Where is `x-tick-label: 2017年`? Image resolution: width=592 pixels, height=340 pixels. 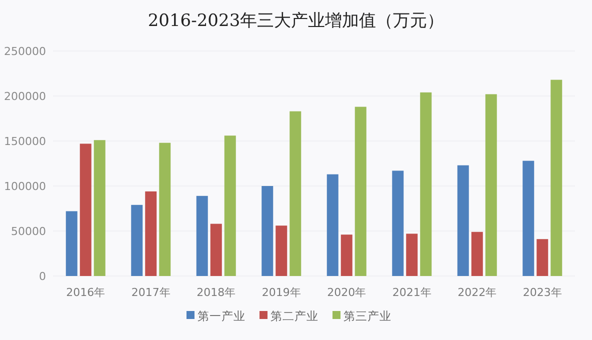
x-tick-label: 2017年 is located at coordinates (150, 292).